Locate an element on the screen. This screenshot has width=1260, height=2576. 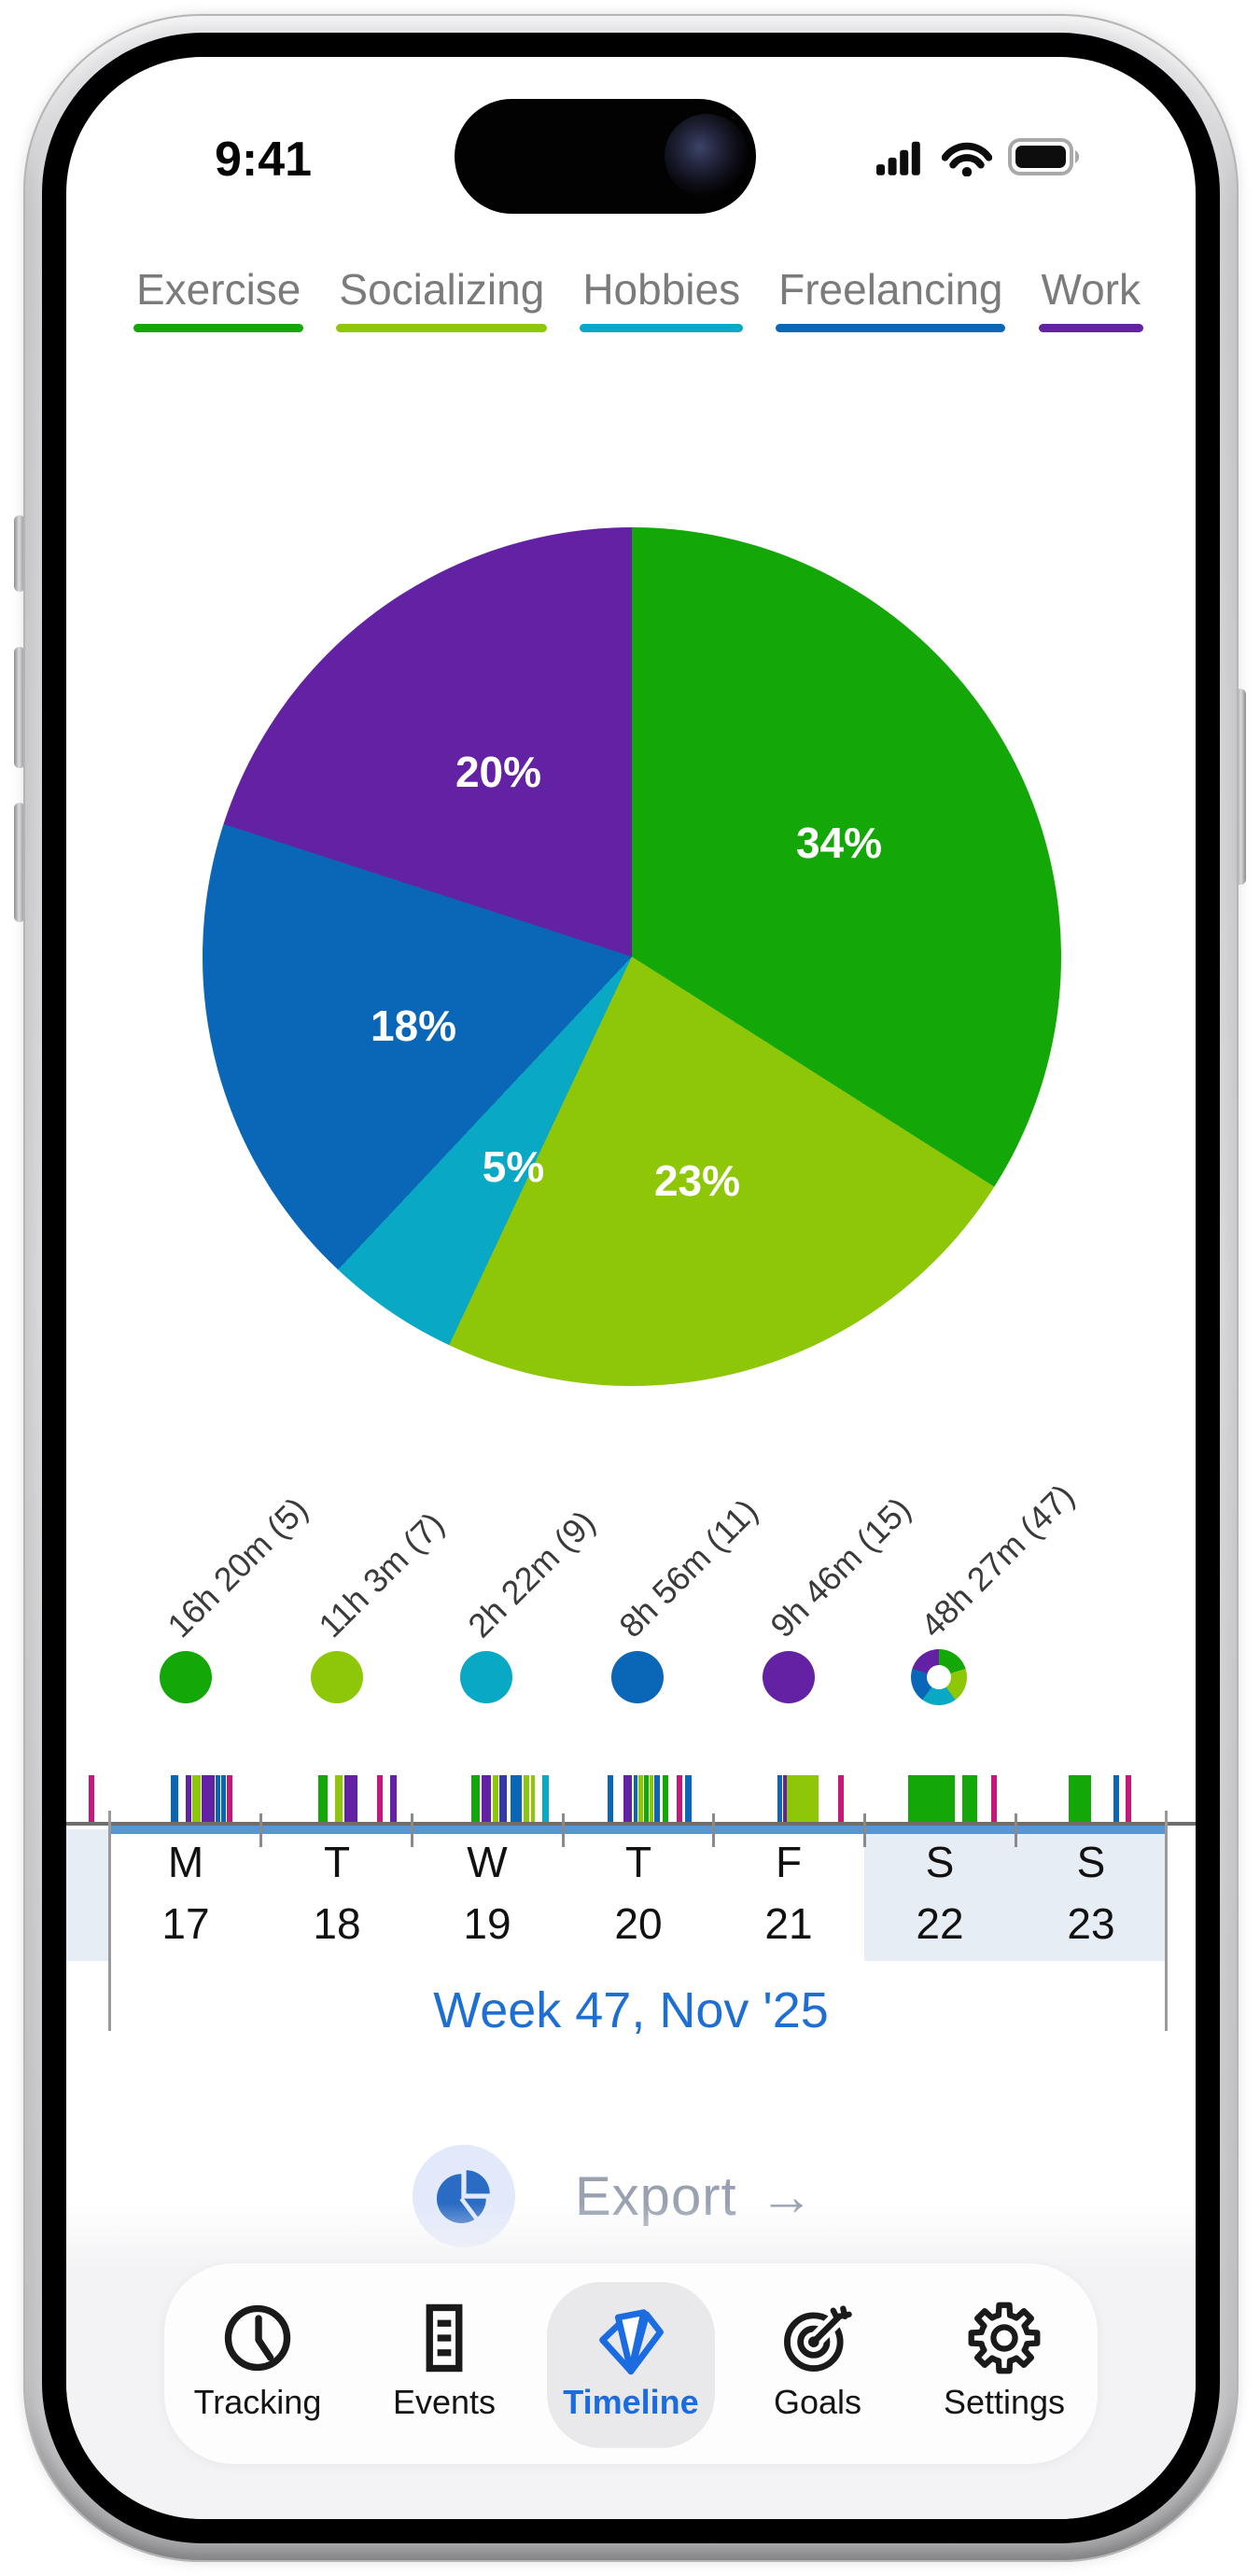
category-tab-hobbies: Hobbies is located at coordinates (662, 298).